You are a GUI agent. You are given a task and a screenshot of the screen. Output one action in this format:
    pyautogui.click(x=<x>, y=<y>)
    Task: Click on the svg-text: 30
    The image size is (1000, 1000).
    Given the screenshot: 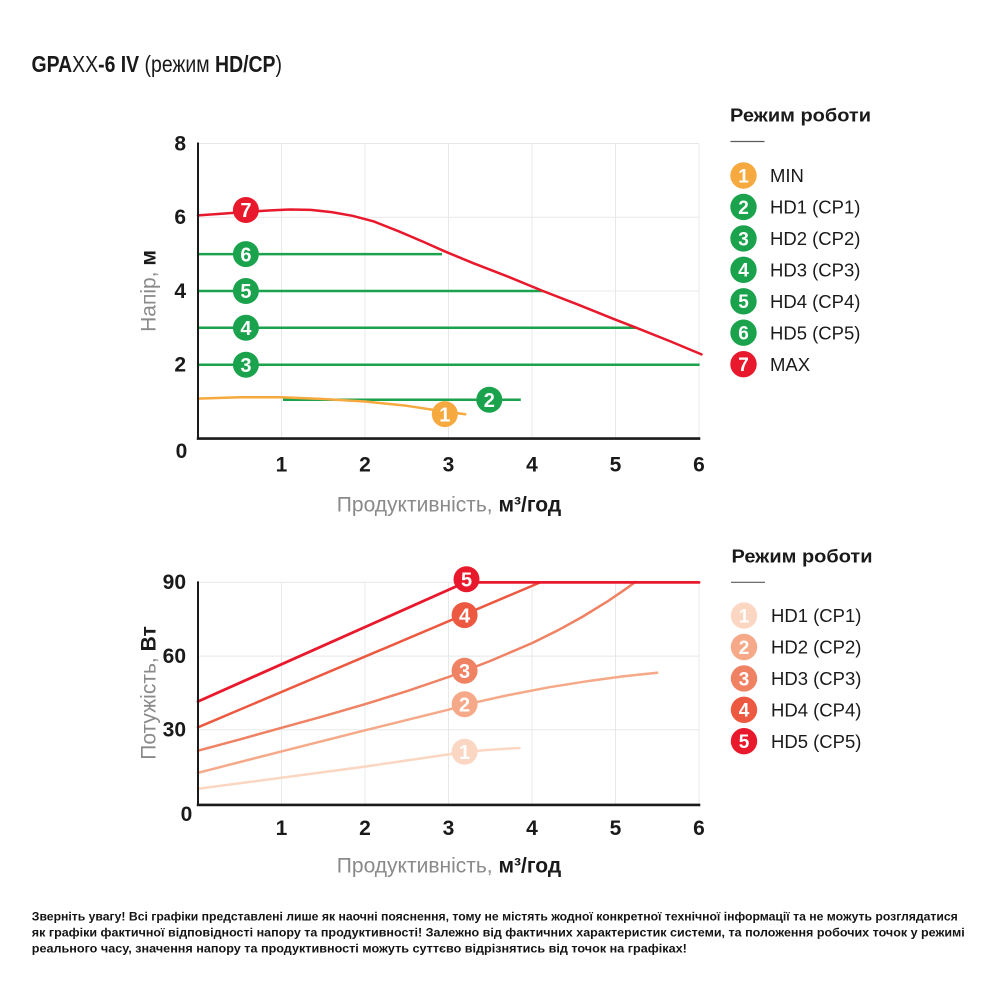 What is the action you would take?
    pyautogui.click(x=174, y=730)
    